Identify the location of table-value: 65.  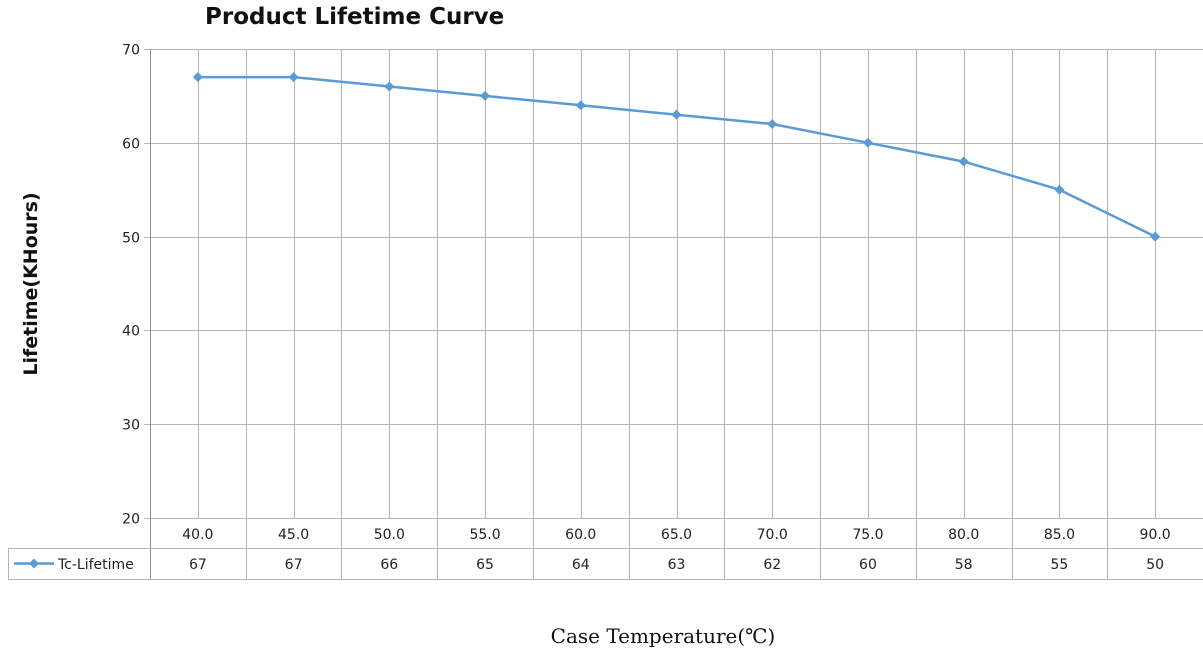
(485, 565).